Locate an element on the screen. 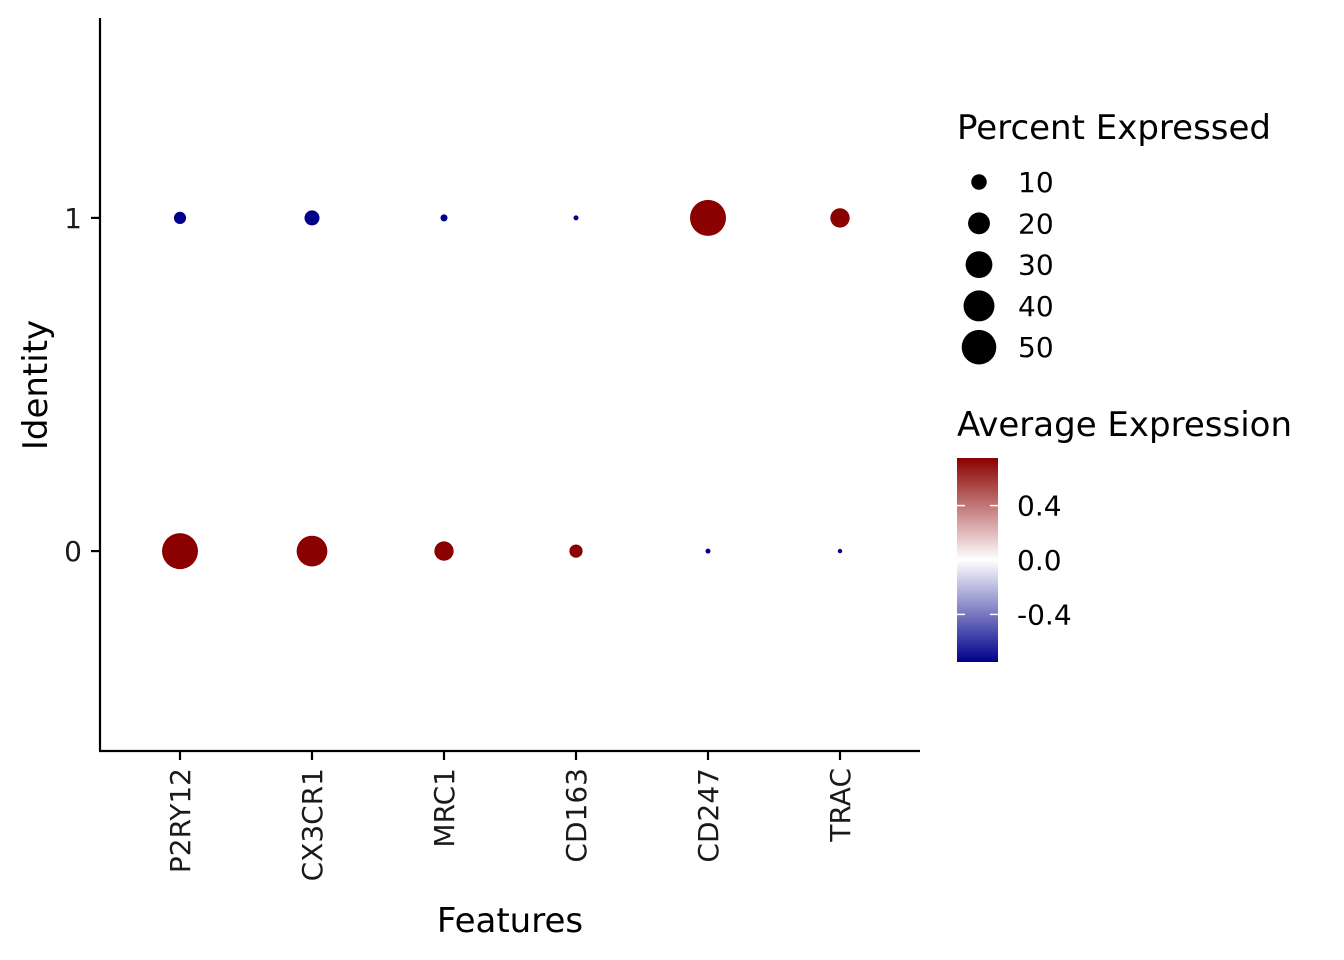 This screenshot has width=1344, height=960. size-legend-label: 40 is located at coordinates (1036, 306).